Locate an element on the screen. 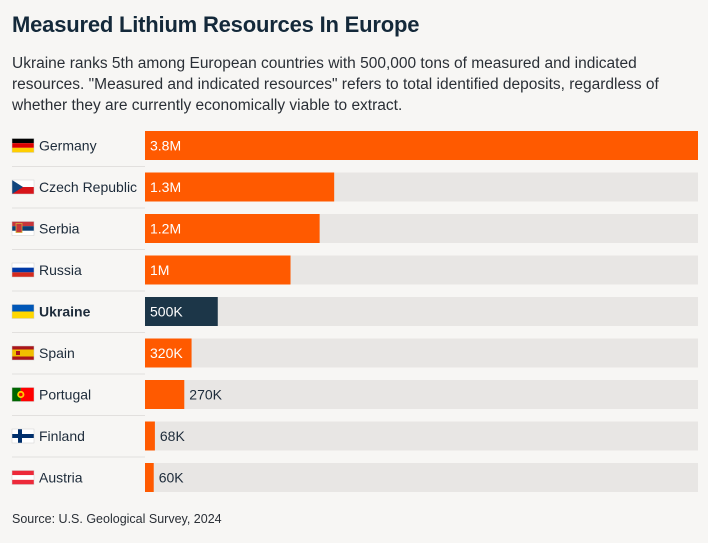  bar-row-czech-republic: Czech Republic 1.3M is located at coordinates (354, 184).